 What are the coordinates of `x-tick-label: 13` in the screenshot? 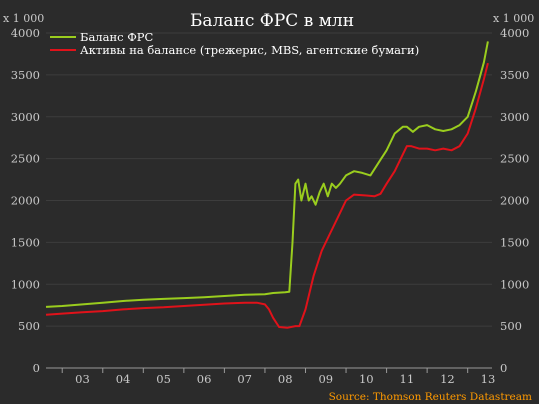 It's located at (488, 379).